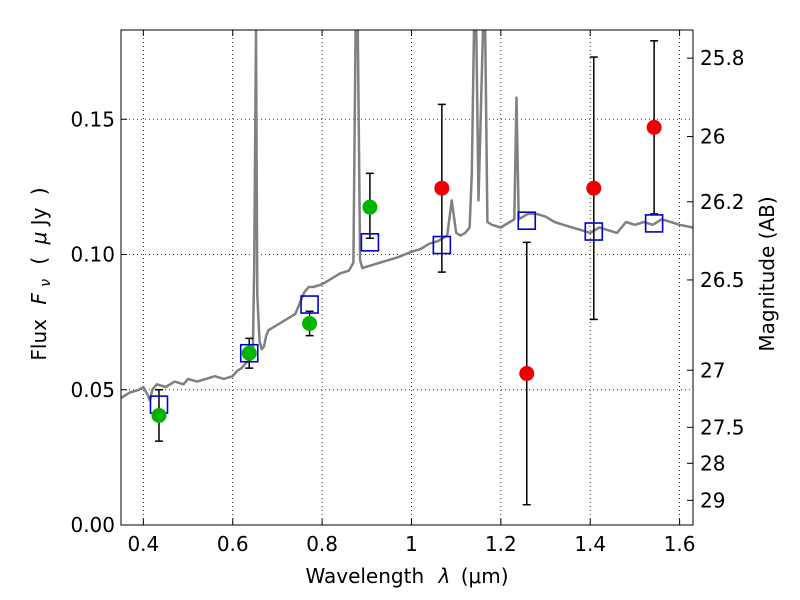 The height and width of the screenshot is (600, 800). What do you see at coordinates (39, 239) in the screenshot?
I see `y-axis-label-unit-mu: μ` at bounding box center [39, 239].